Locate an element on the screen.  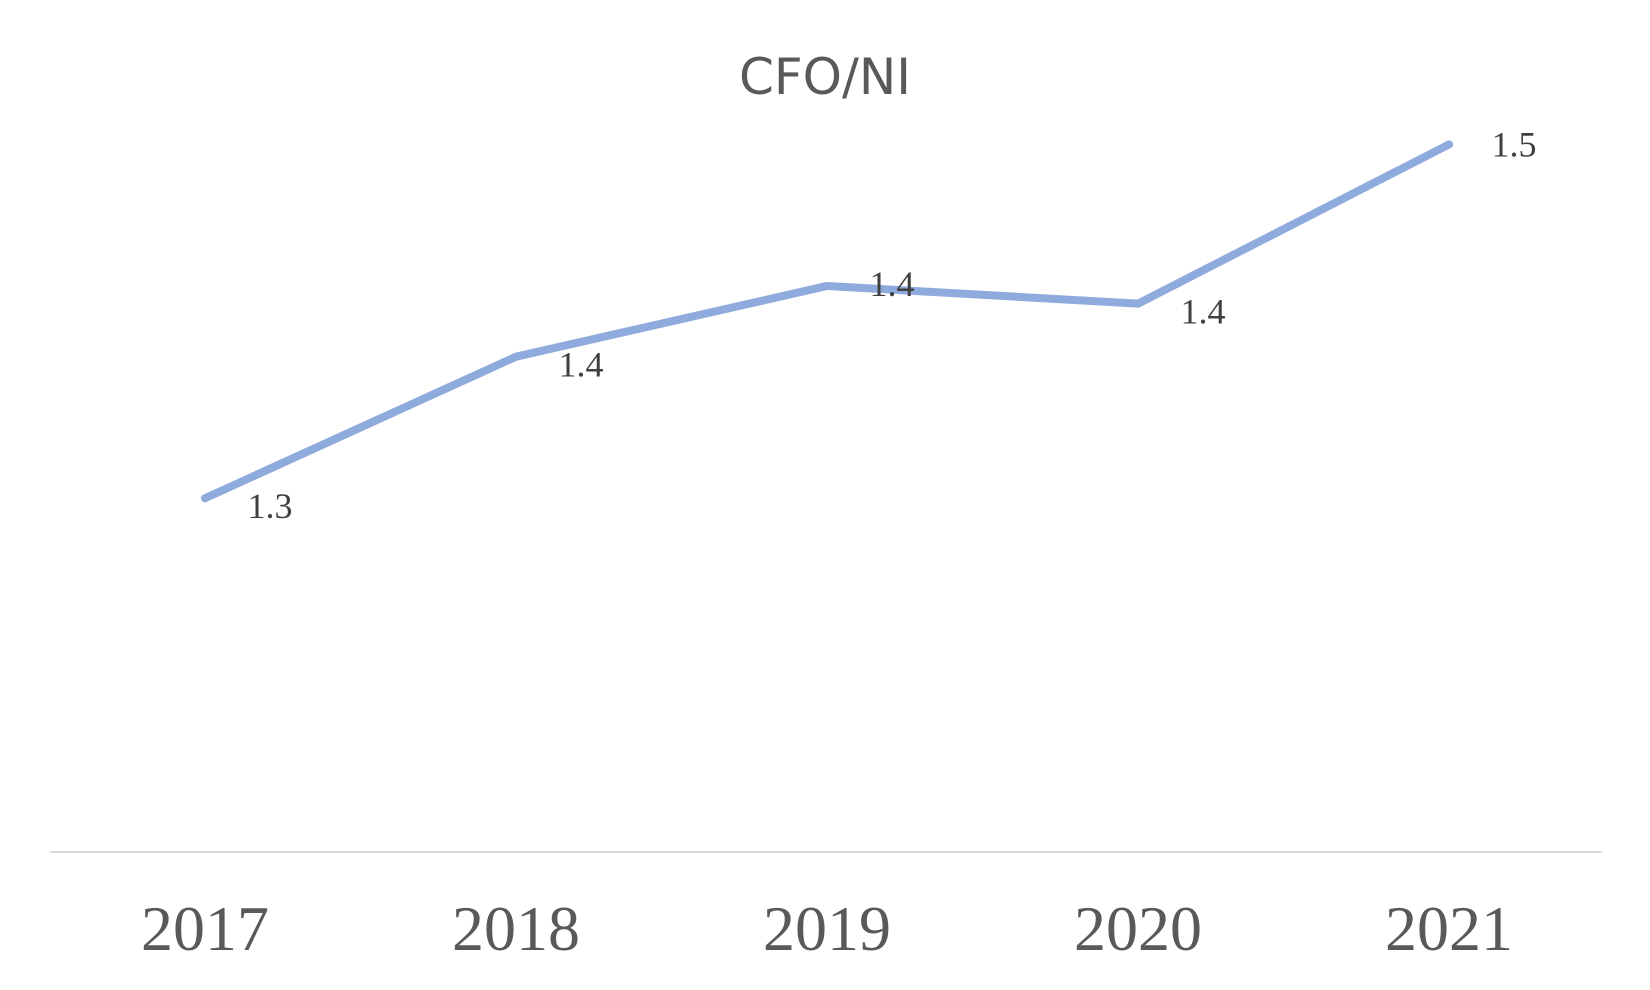
x-tick-label-2019: 2019 is located at coordinates (827, 928).